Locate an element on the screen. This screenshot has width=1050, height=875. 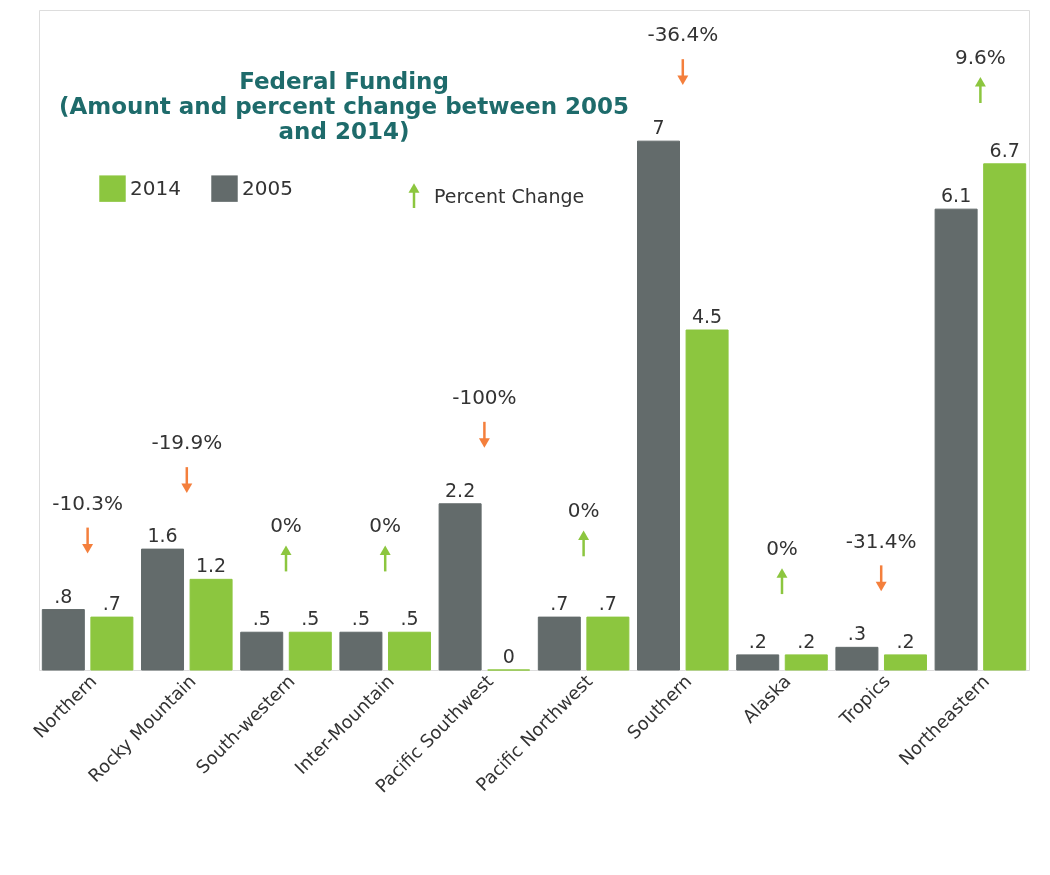
data-label: .8 is located at coordinates (63, 595).